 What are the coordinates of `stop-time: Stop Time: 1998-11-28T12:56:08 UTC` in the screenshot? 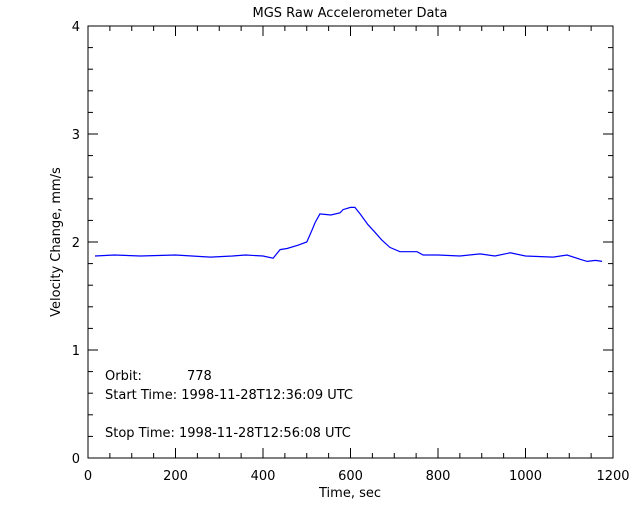 It's located at (228, 433).